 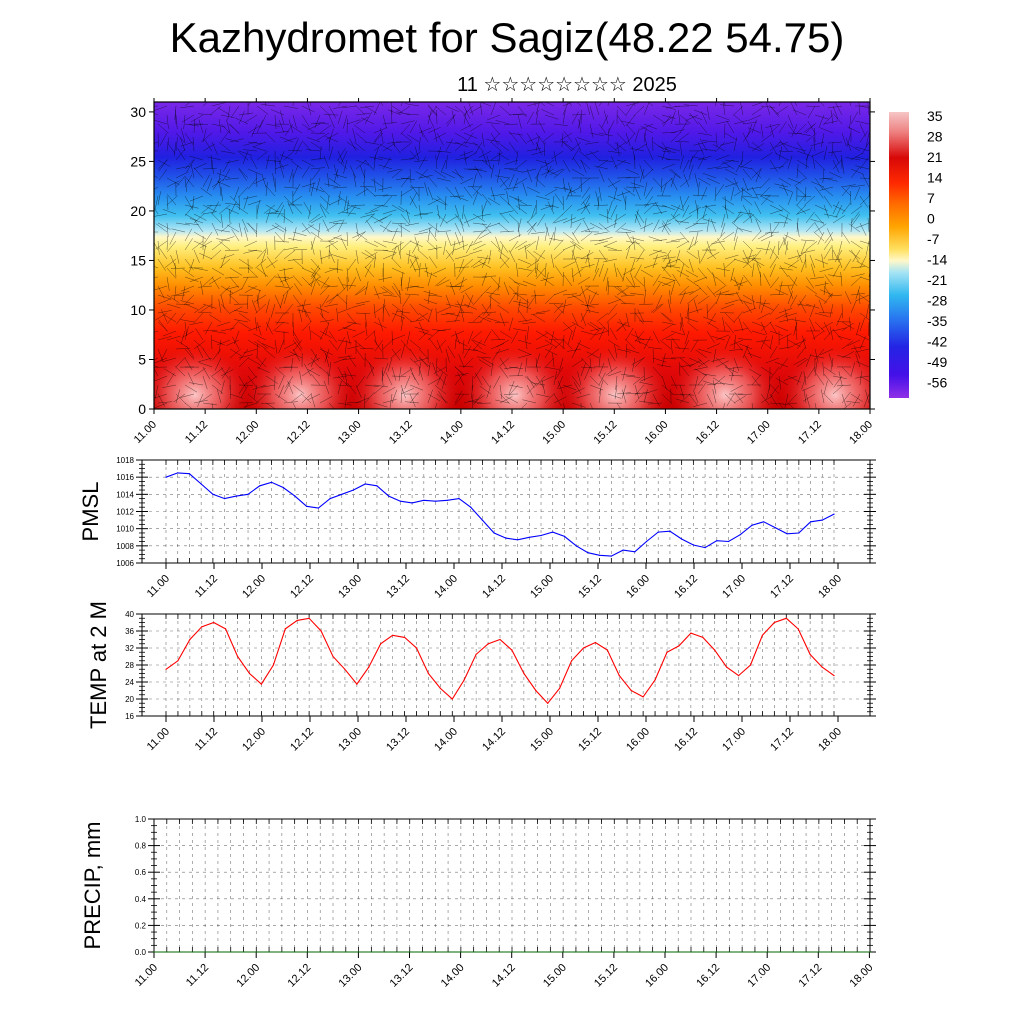 I want to click on x-tick-label: 14.00, so click(x=453, y=976).